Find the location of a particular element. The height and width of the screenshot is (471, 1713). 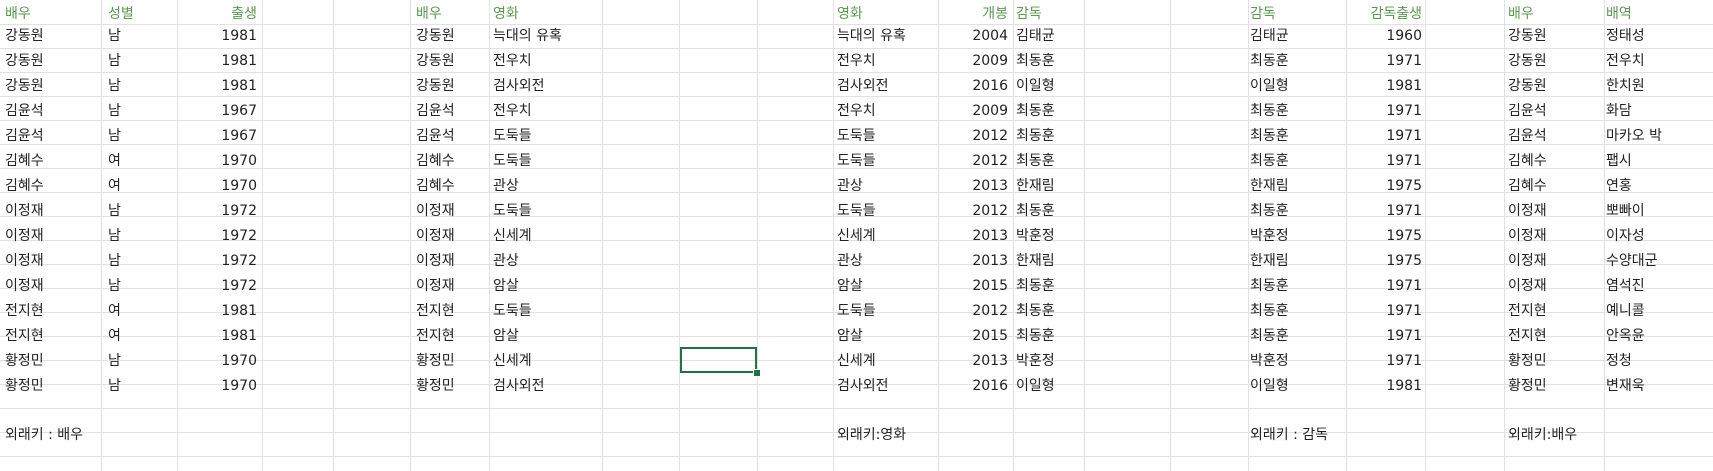

column-header: 배우 is located at coordinates (18, 14).